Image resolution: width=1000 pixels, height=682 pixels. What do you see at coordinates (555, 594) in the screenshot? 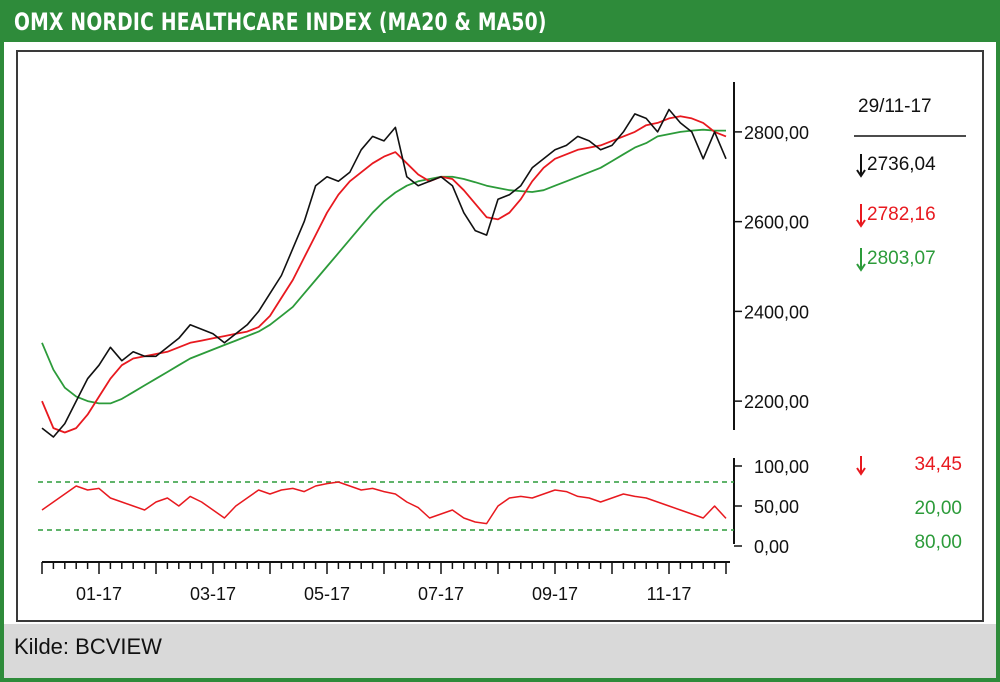
I see `x-tick-label: 09-17` at bounding box center [555, 594].